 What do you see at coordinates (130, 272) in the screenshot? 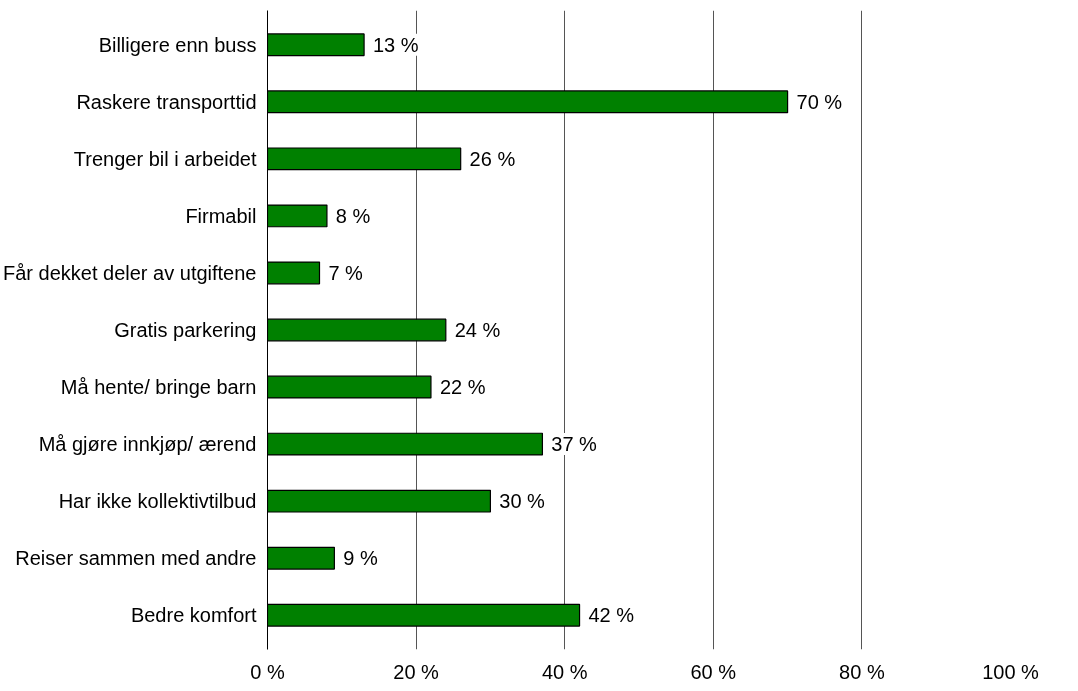
I see `y-tick-label: Får dekket deler av utgiftene` at bounding box center [130, 272].